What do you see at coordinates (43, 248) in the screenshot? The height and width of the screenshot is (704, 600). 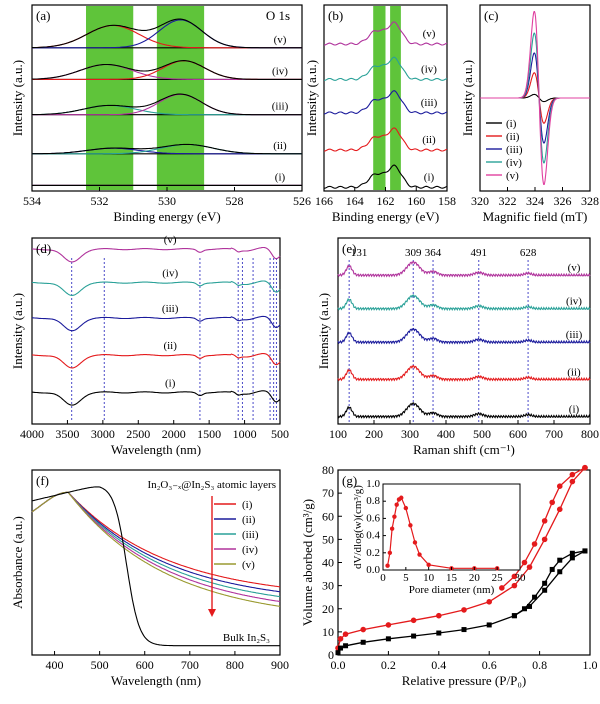 I see `panel-label: (d)` at bounding box center [43, 248].